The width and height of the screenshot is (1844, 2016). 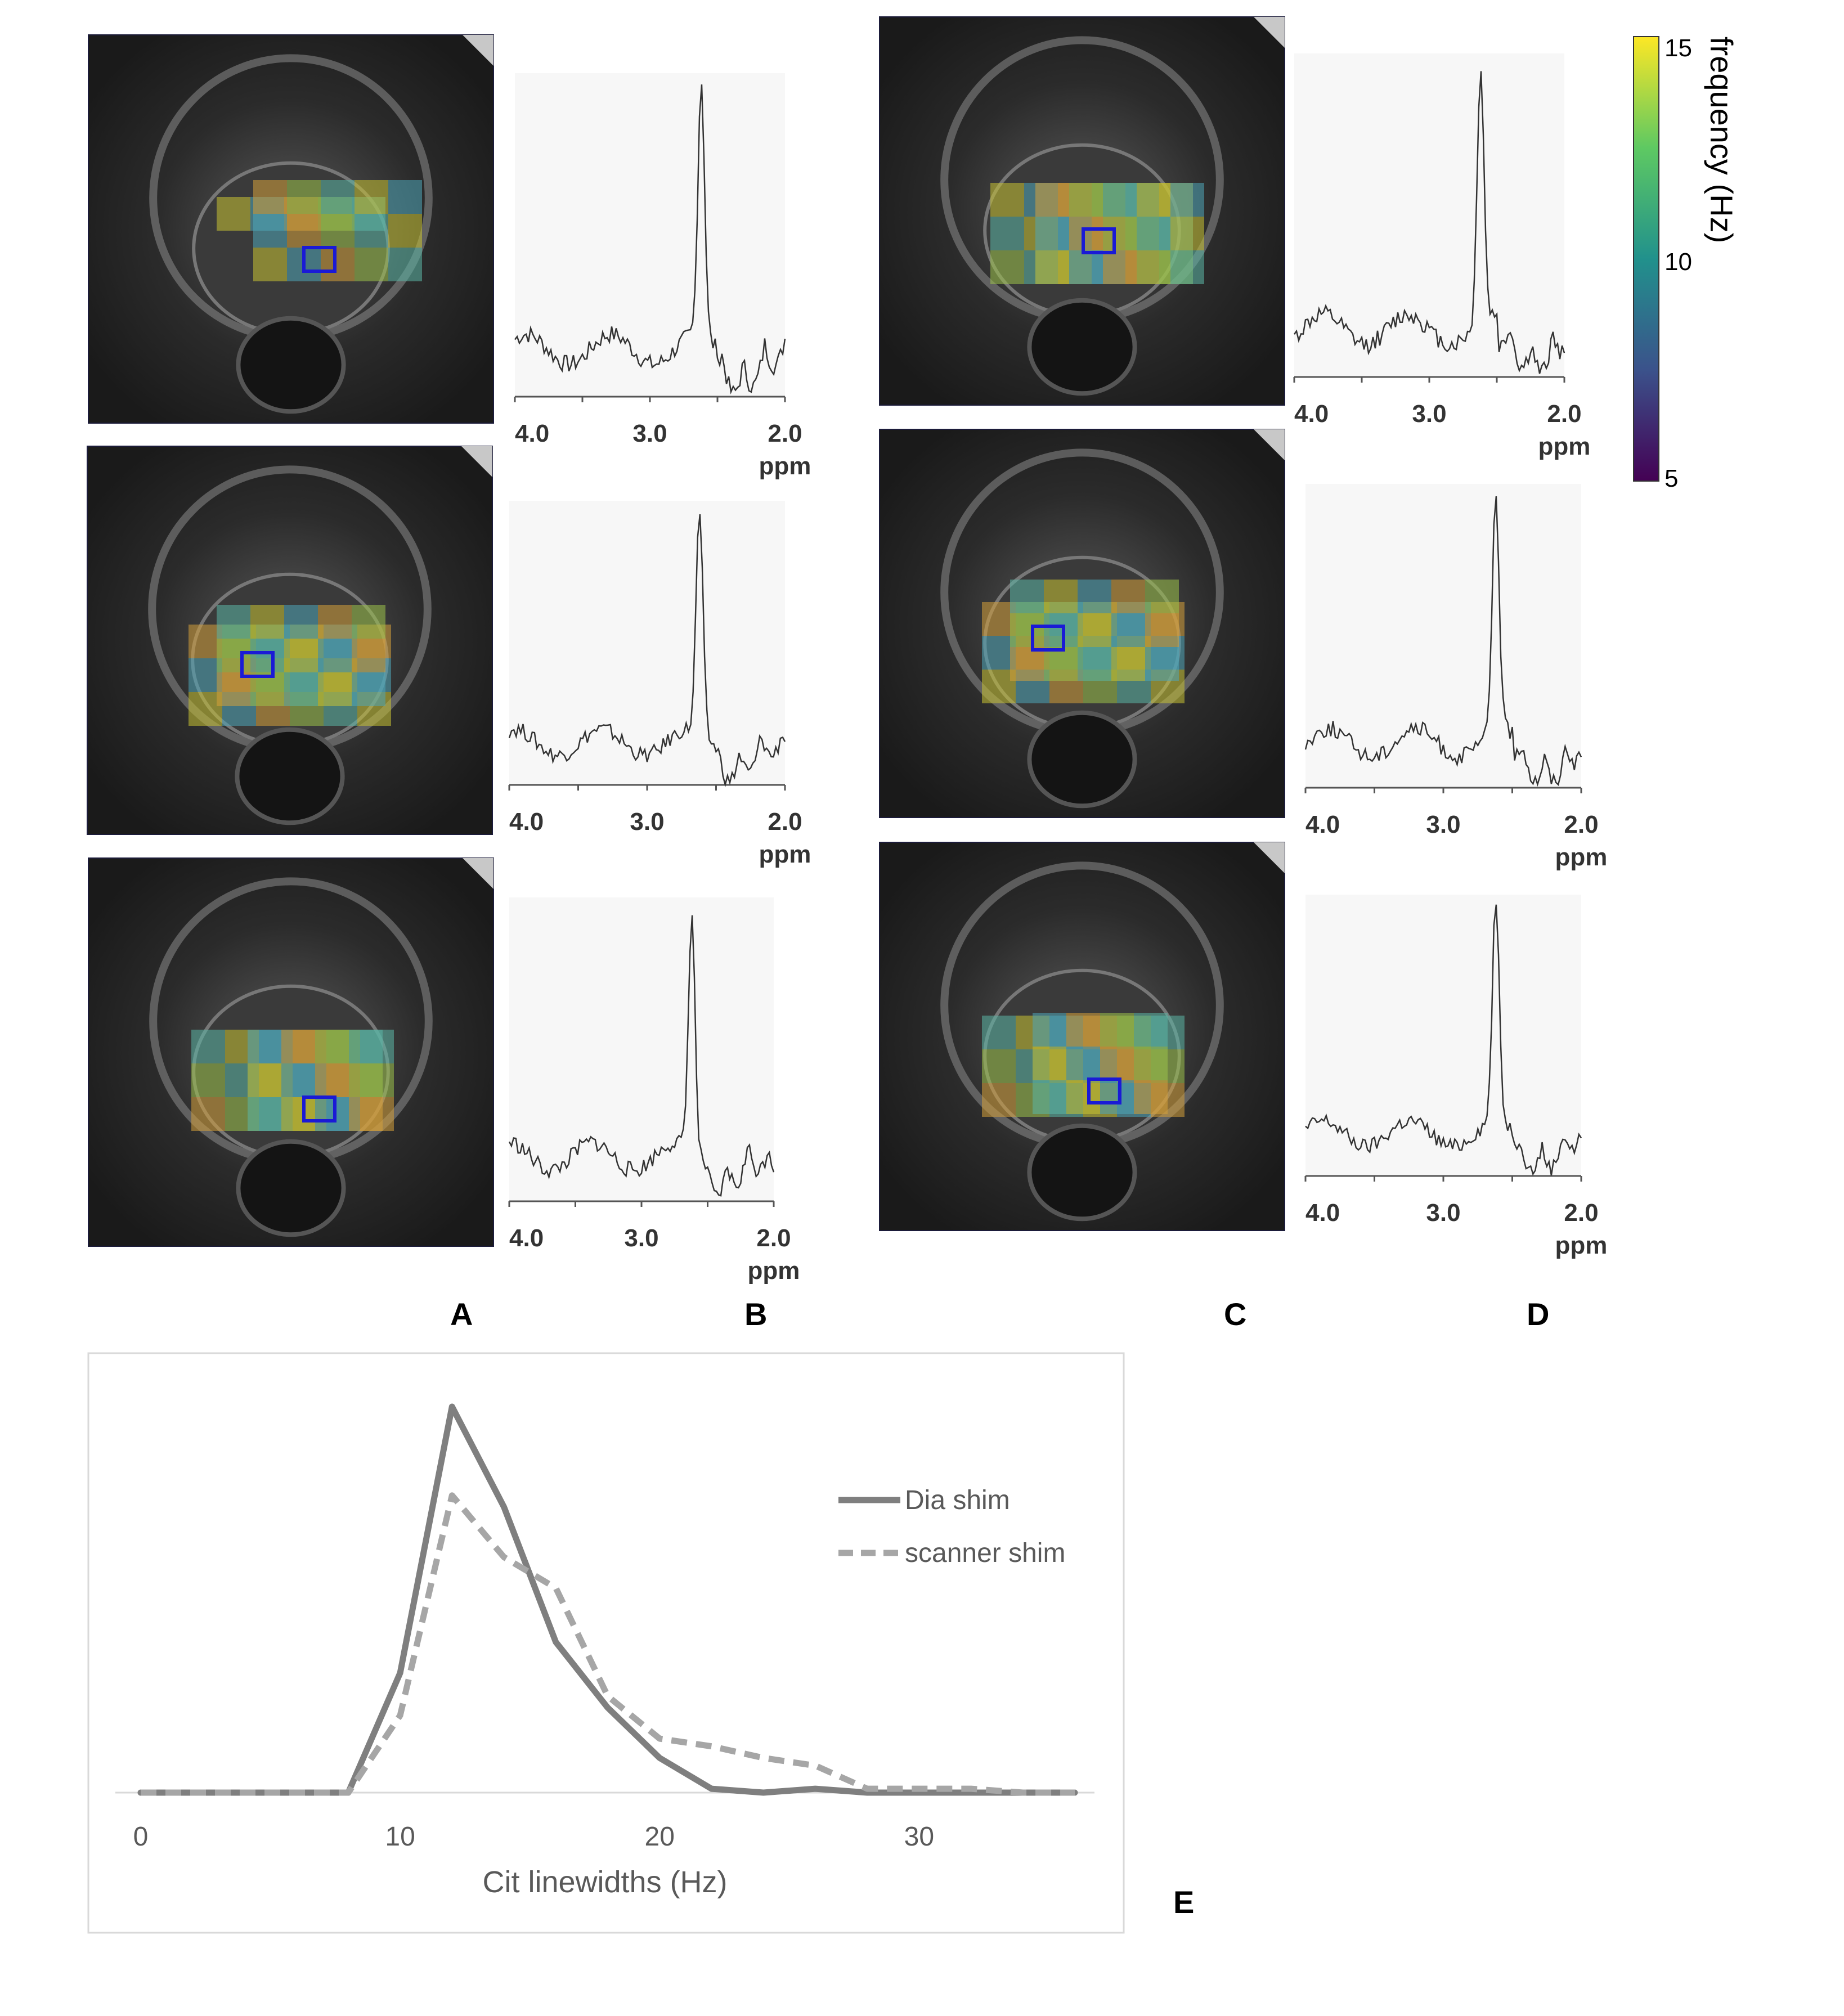 What do you see at coordinates (1538, 1314) in the screenshot?
I see `panel-letter-d: D` at bounding box center [1538, 1314].